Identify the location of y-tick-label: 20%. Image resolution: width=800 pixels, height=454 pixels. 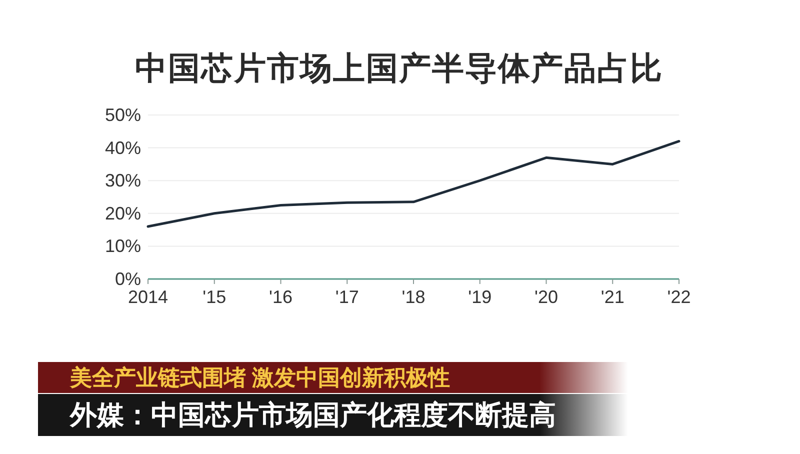
(122, 213).